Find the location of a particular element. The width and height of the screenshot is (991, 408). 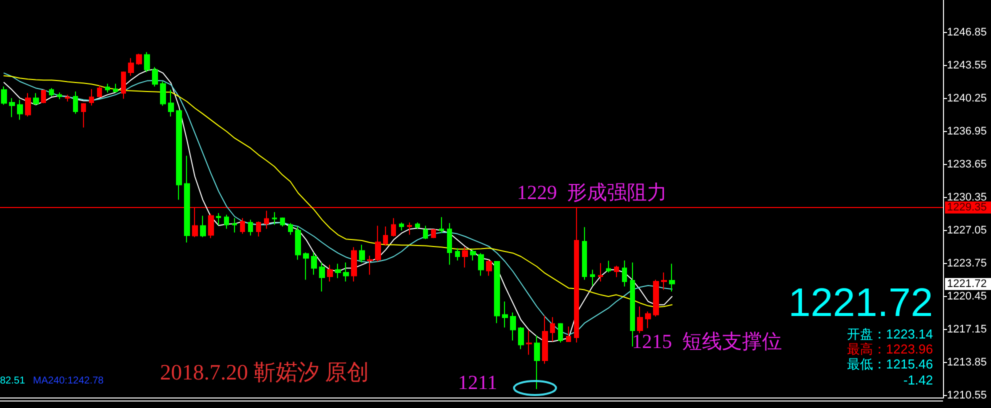

text: 开盘：1223.14 is located at coordinates (890, 334).